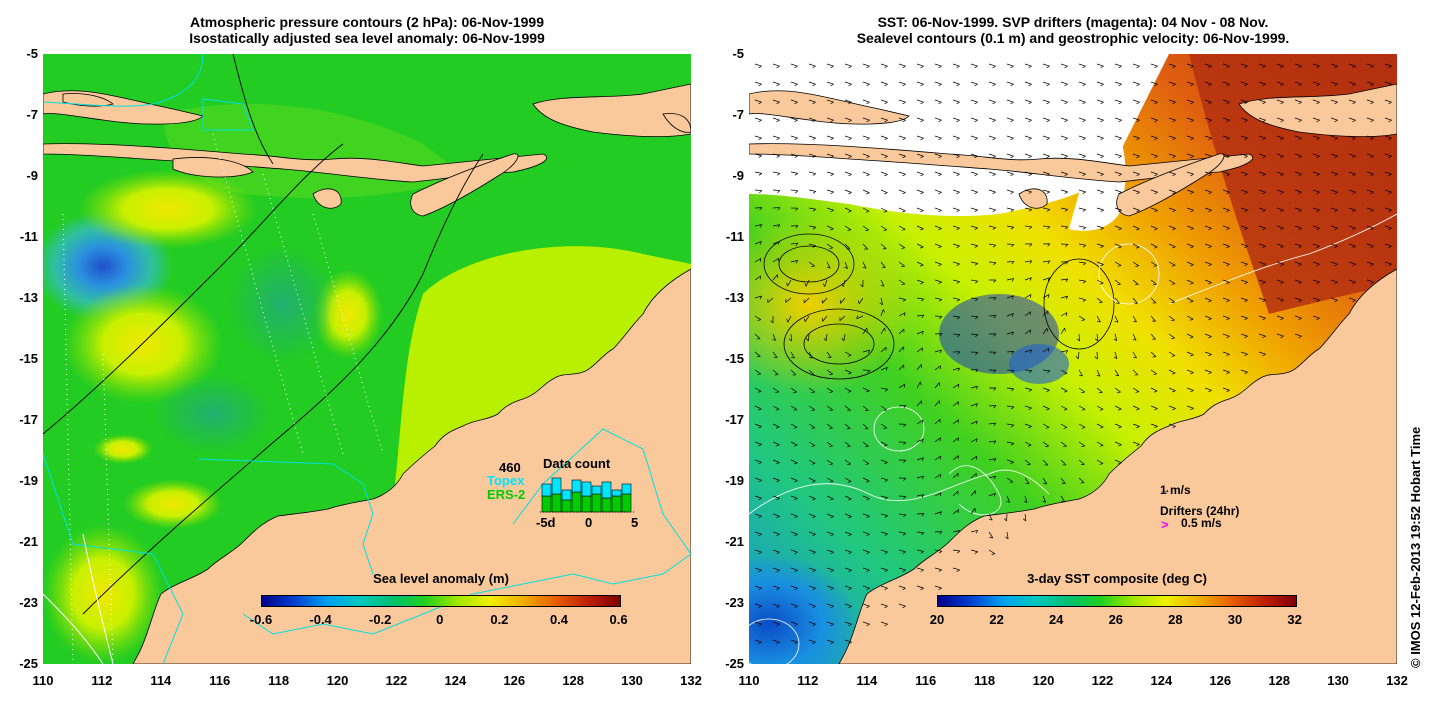 The width and height of the screenshot is (1440, 710). Describe the element at coordinates (1165, 524) in the screenshot. I see `drifter-marker-icon: >` at that location.